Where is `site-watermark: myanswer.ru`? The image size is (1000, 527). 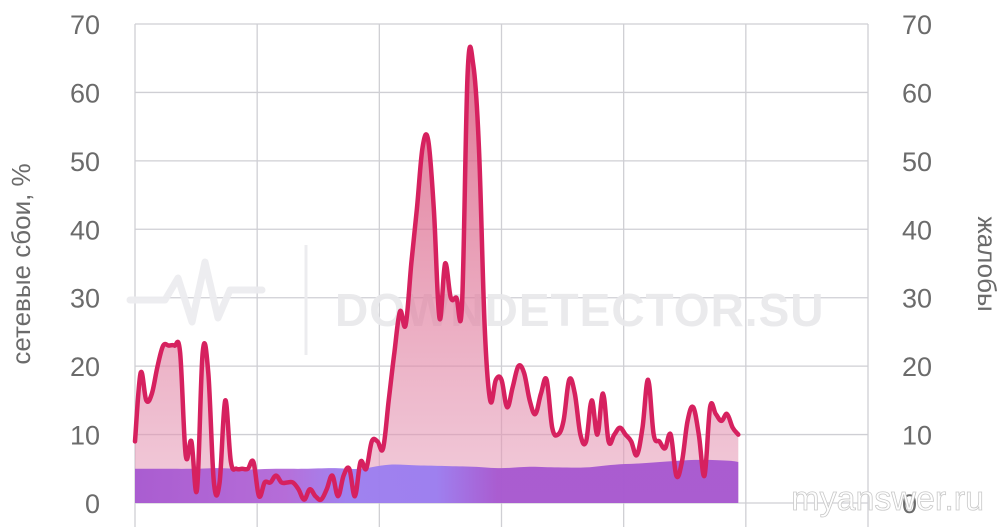 site-watermark: myanswer.ru is located at coordinates (887, 499).